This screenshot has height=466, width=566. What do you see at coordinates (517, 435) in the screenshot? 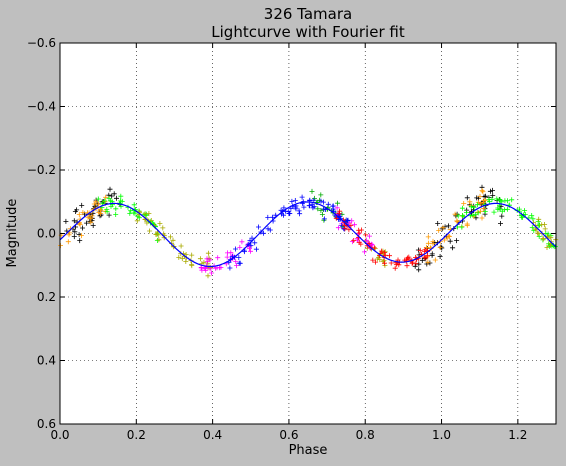
I see `x-tick-label: 1.2` at bounding box center [517, 435].